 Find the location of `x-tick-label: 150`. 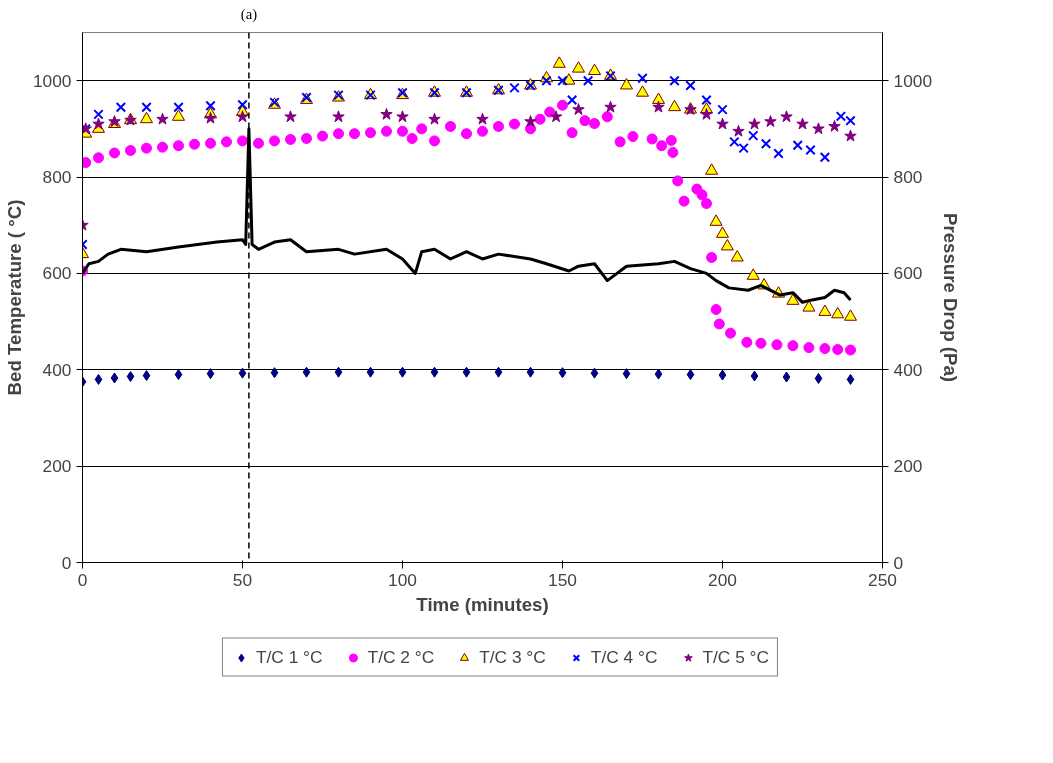

x-tick-label: 150 is located at coordinates (562, 579).